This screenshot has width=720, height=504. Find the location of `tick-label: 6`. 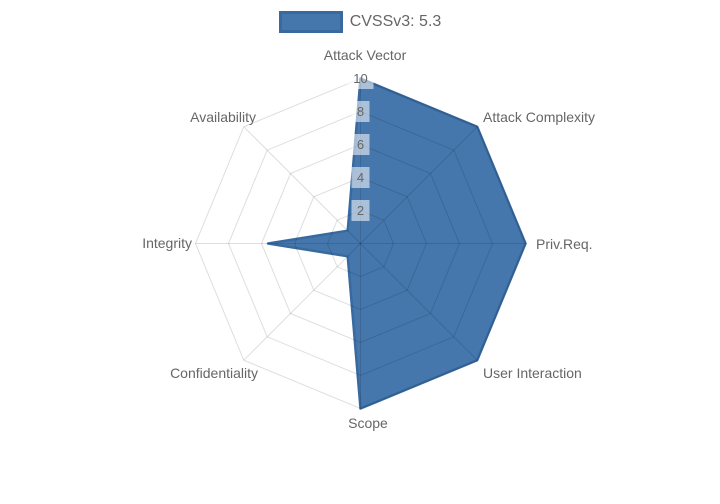

tick-label: 6 is located at coordinates (360, 144).